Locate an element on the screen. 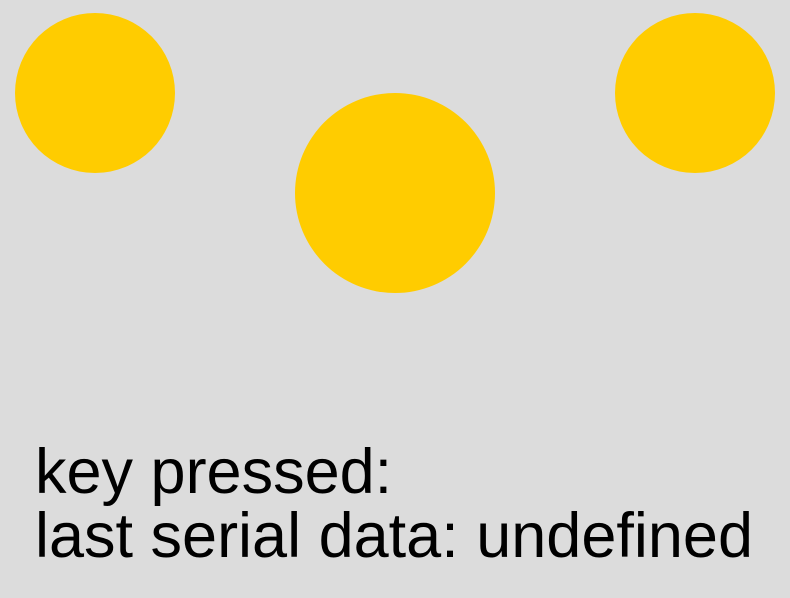 The height and width of the screenshot is (598, 790). center-yellow-circle is located at coordinates (395, 193).